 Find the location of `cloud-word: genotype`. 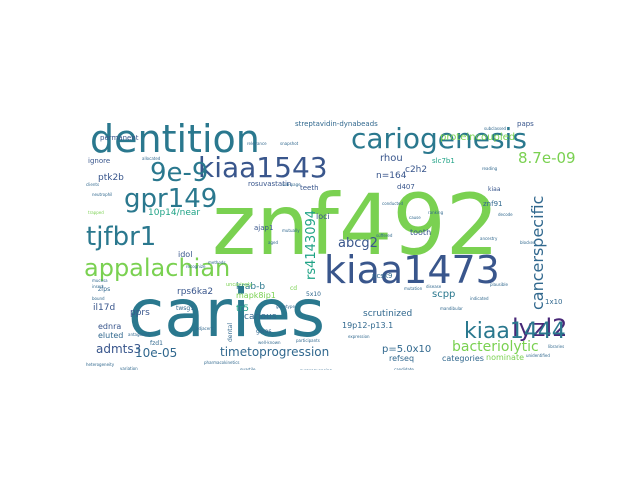

cloud-word: genotype is located at coordinates (285, 306).